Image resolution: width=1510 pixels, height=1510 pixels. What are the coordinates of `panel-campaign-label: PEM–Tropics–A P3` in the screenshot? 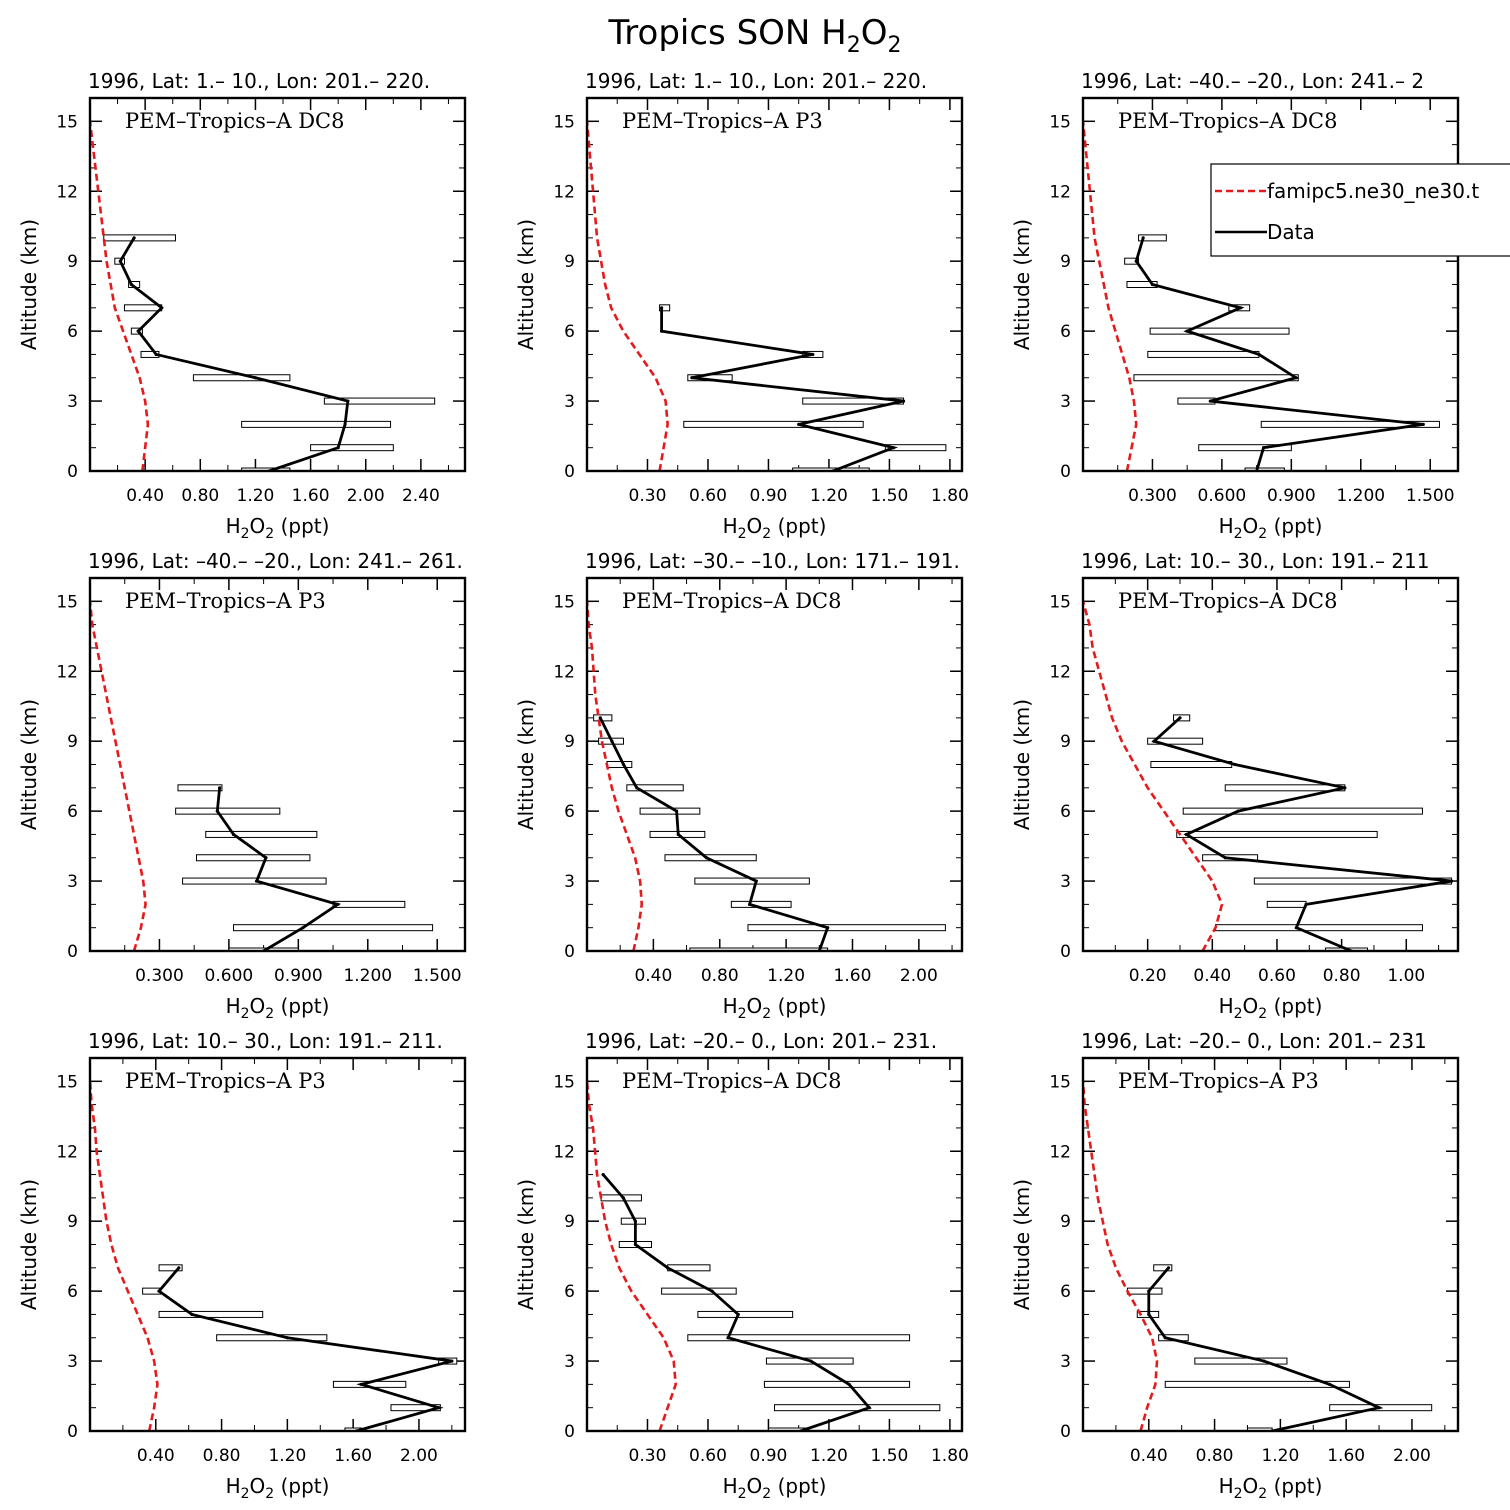 It's located at (722, 121).